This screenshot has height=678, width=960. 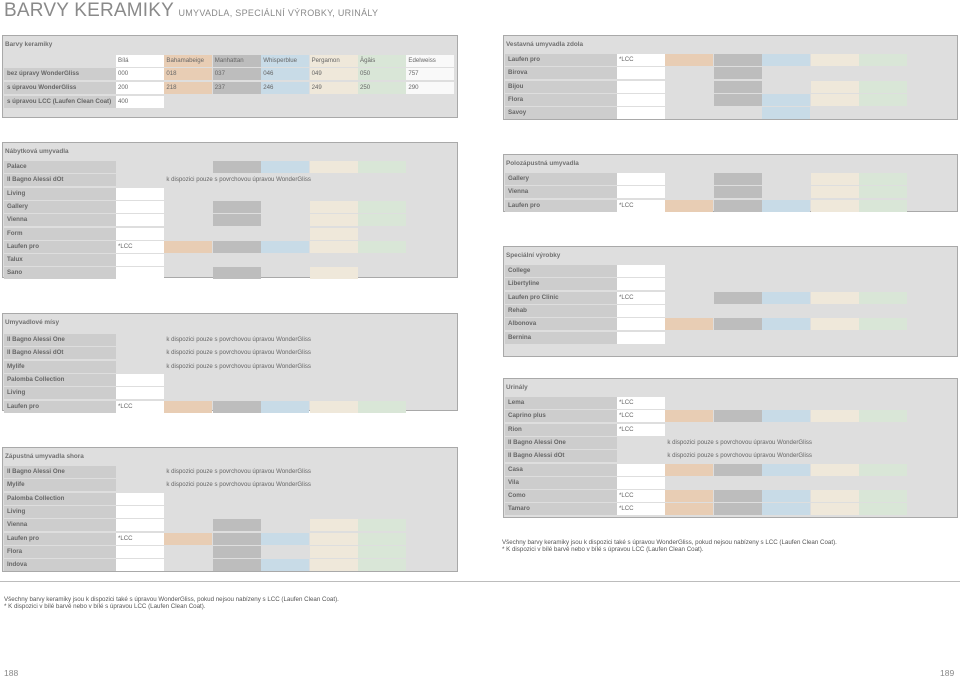 What do you see at coordinates (140, 246) in the screenshot?
I see `nabytkova-color-cell: *LCC` at bounding box center [140, 246].